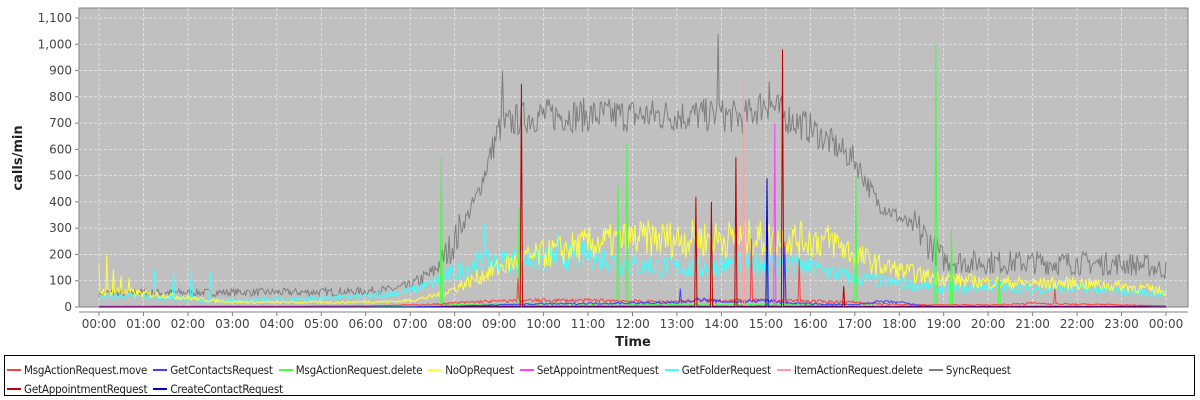 This screenshot has width=1200, height=400. What do you see at coordinates (677, 324) in the screenshot?
I see `x-tick-label: 13:00` at bounding box center [677, 324].